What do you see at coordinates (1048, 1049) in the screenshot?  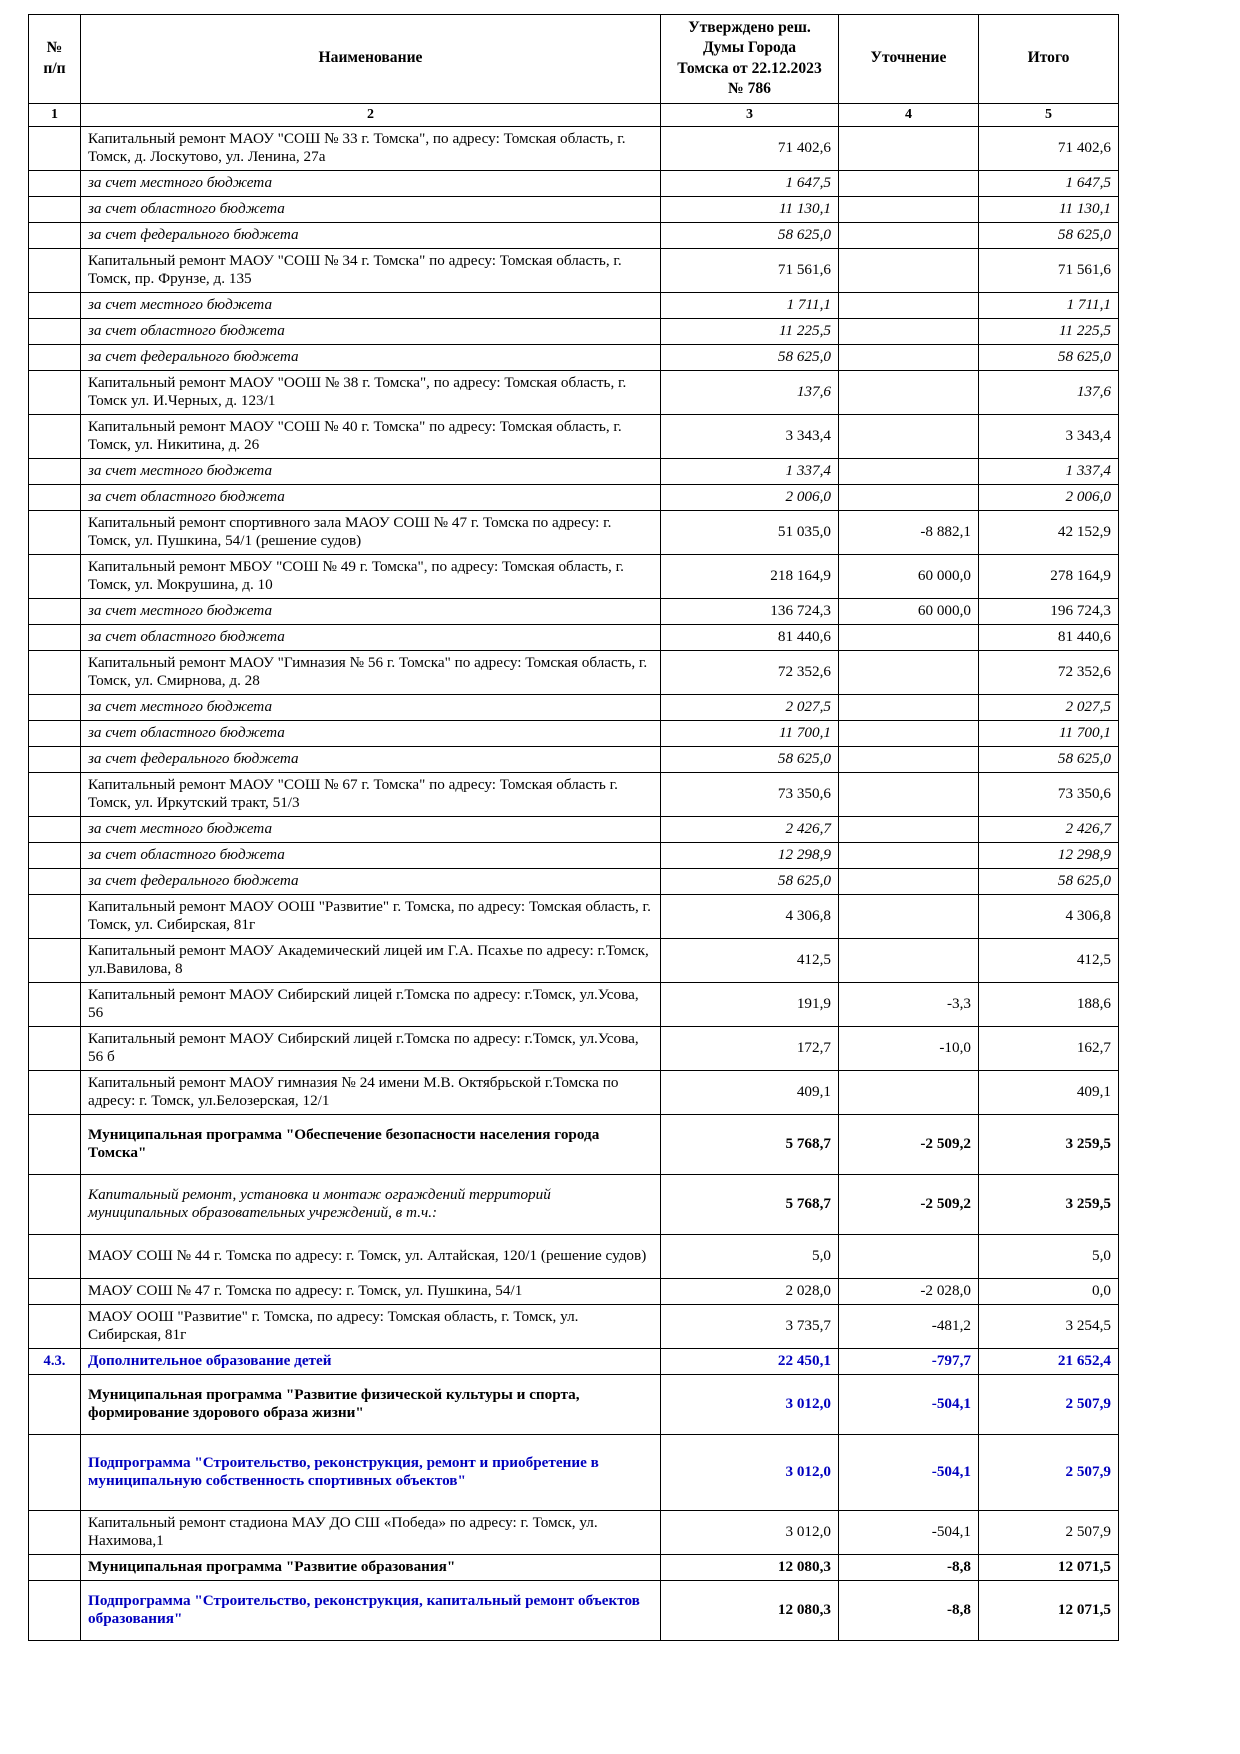 I see `row-total-value: 162,7` at bounding box center [1048, 1049].